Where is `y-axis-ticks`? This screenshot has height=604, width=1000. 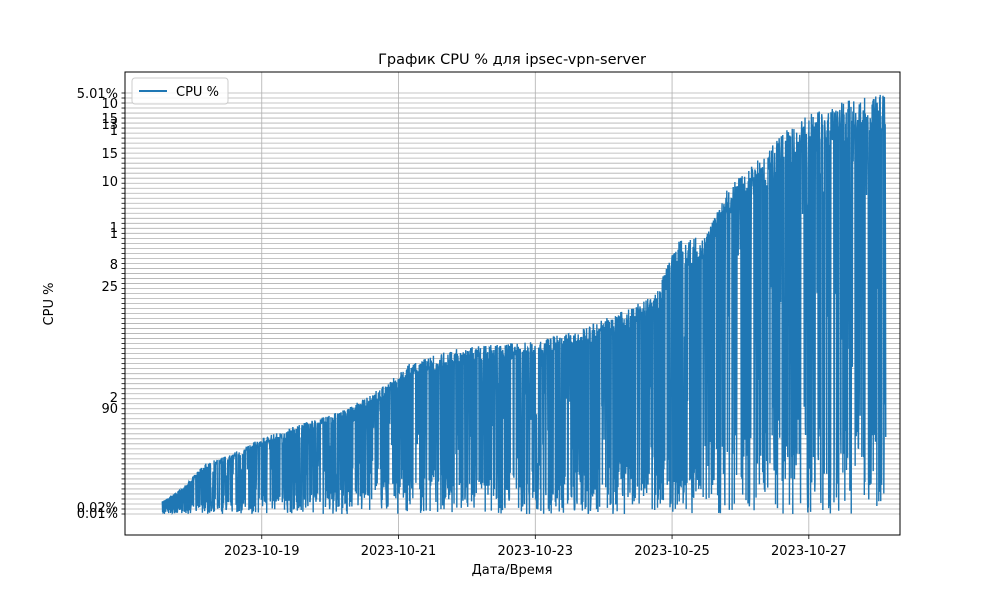
y-axis-ticks is located at coordinates (123, 303).